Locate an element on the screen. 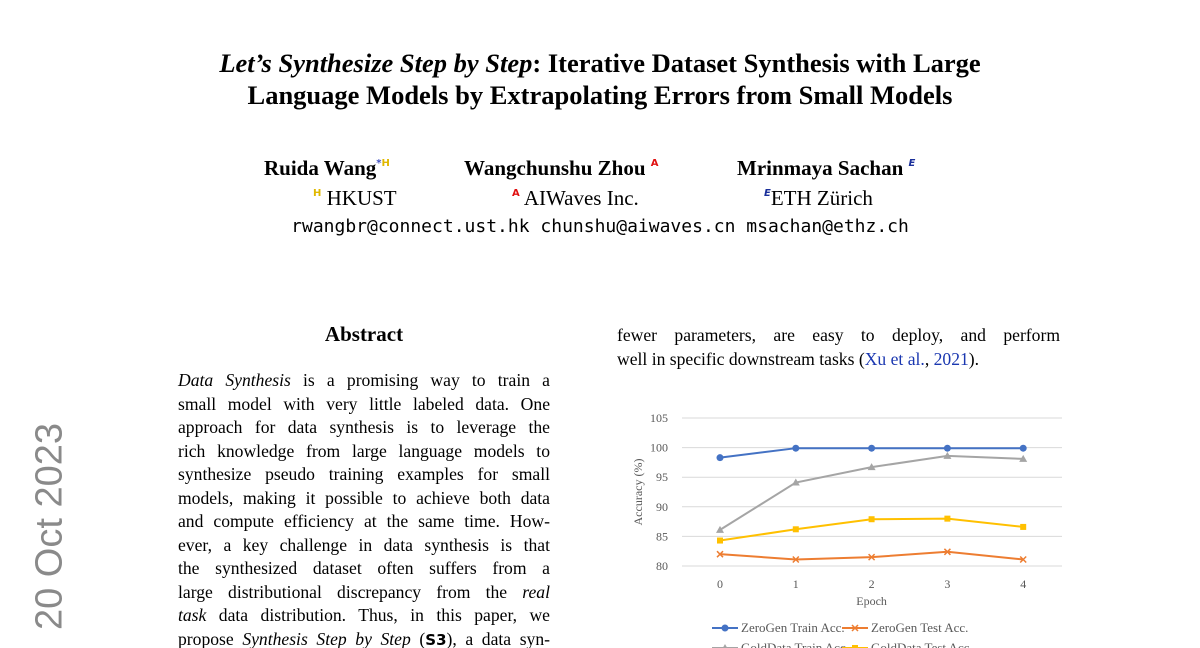 This screenshot has width=1200, height=648. abstract-heading: Abstract is located at coordinates (364, 334).